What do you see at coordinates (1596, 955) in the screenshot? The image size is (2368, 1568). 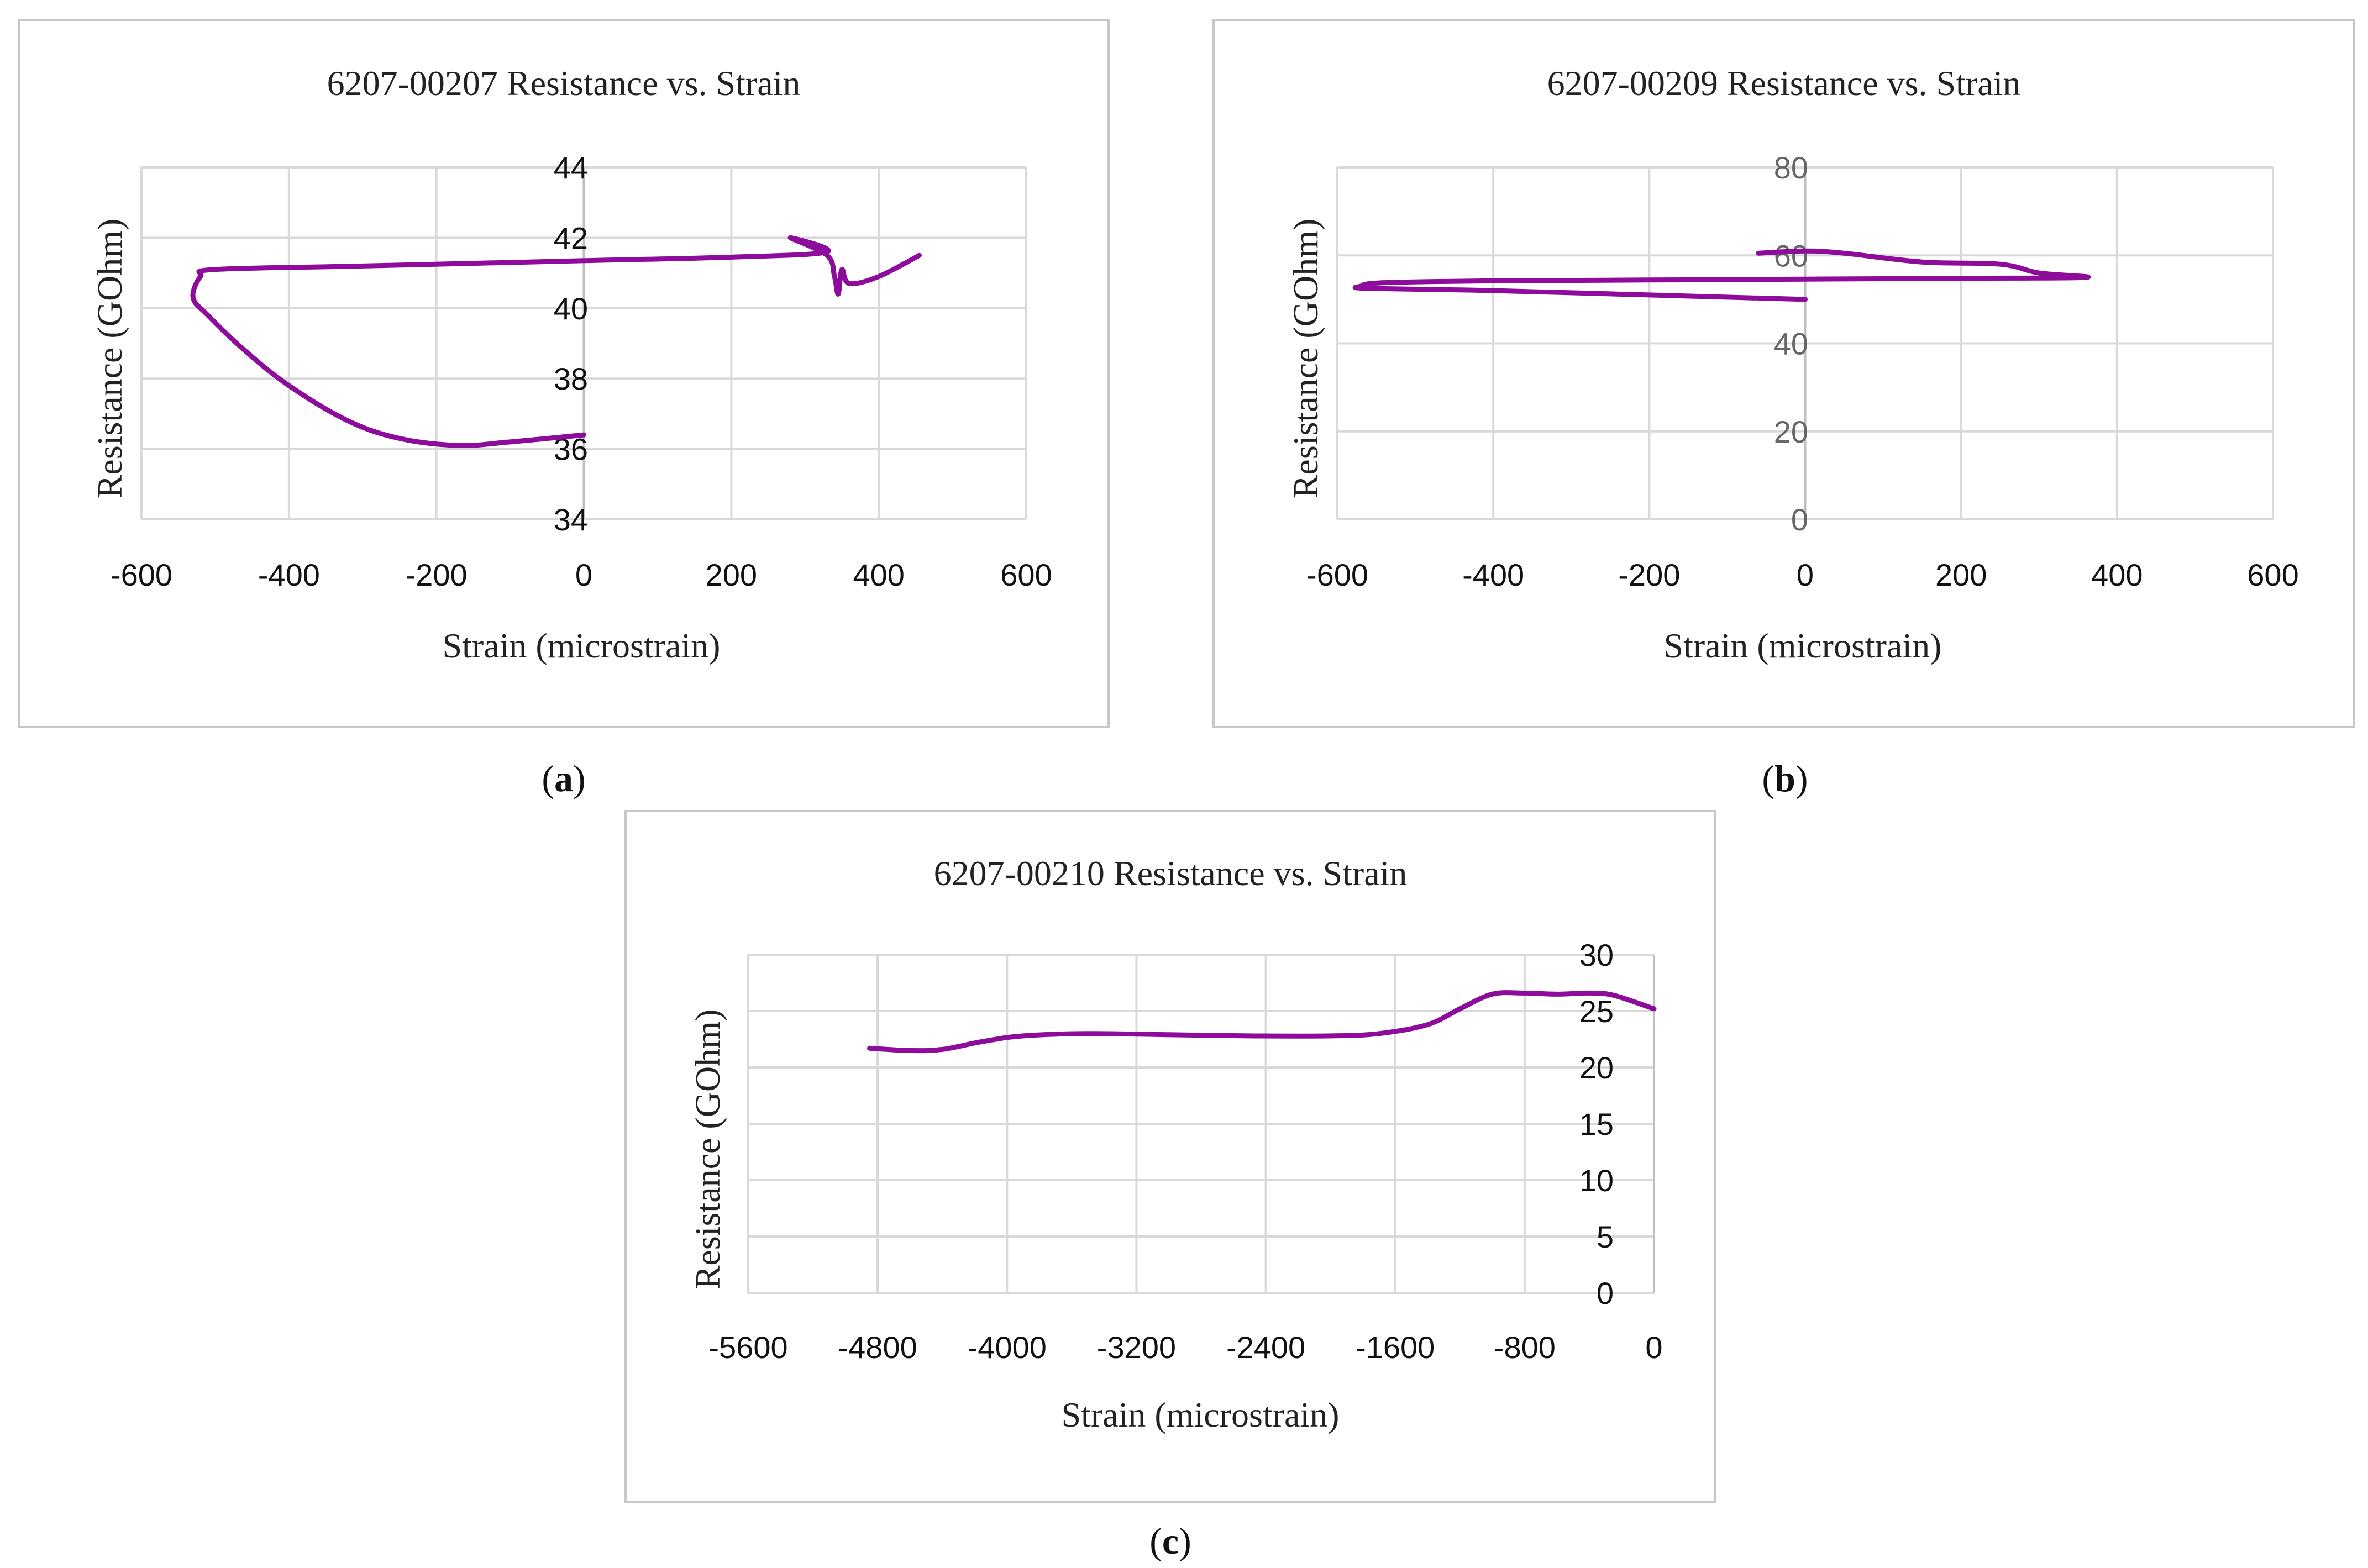 I see `y-tick-label: 30` at bounding box center [1596, 955].